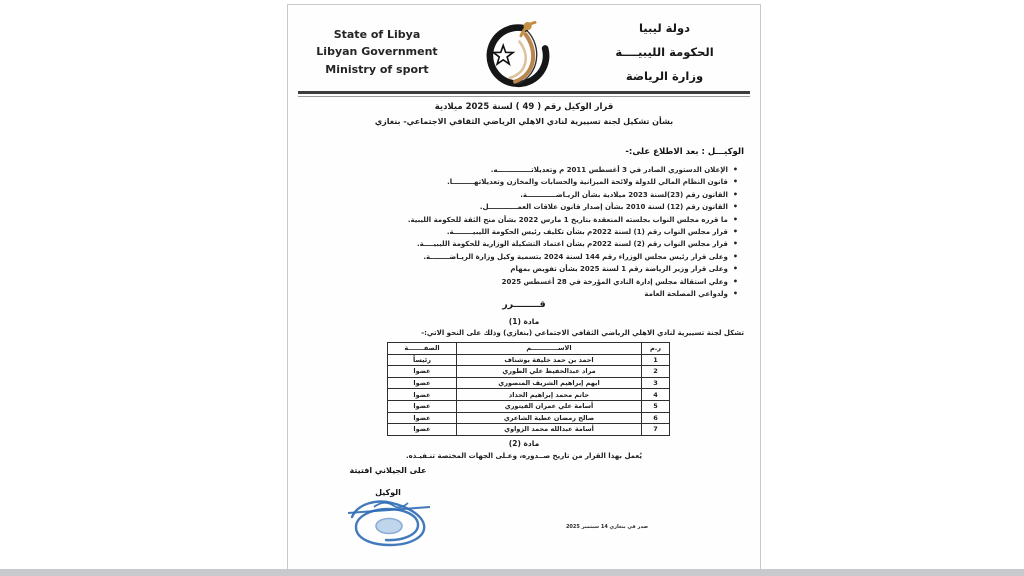  Describe the element at coordinates (549, 371) in the screenshot. I see `member-name: مراد عبدالحفيظ علي الطوري` at that location.